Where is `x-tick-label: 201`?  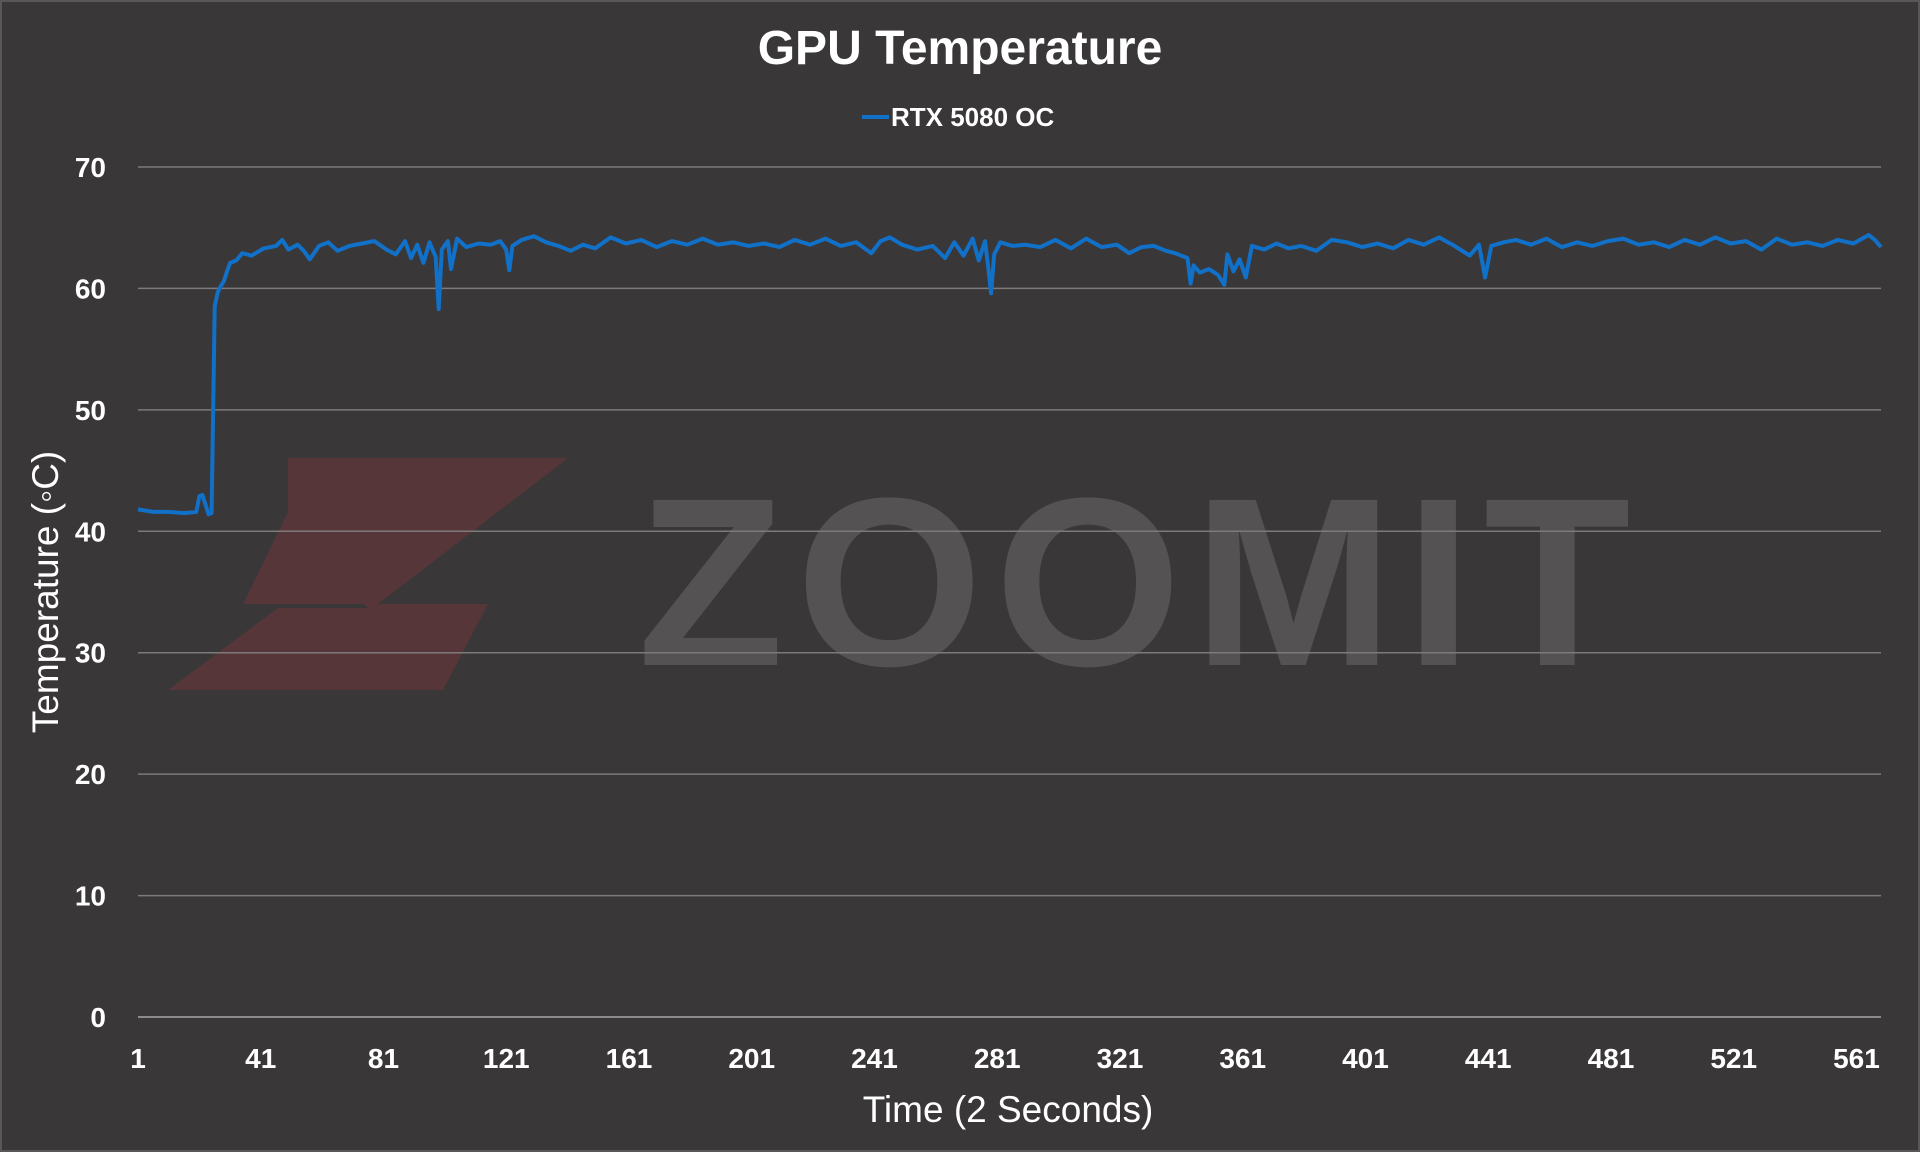 x-tick-label: 201 is located at coordinates (751, 1058).